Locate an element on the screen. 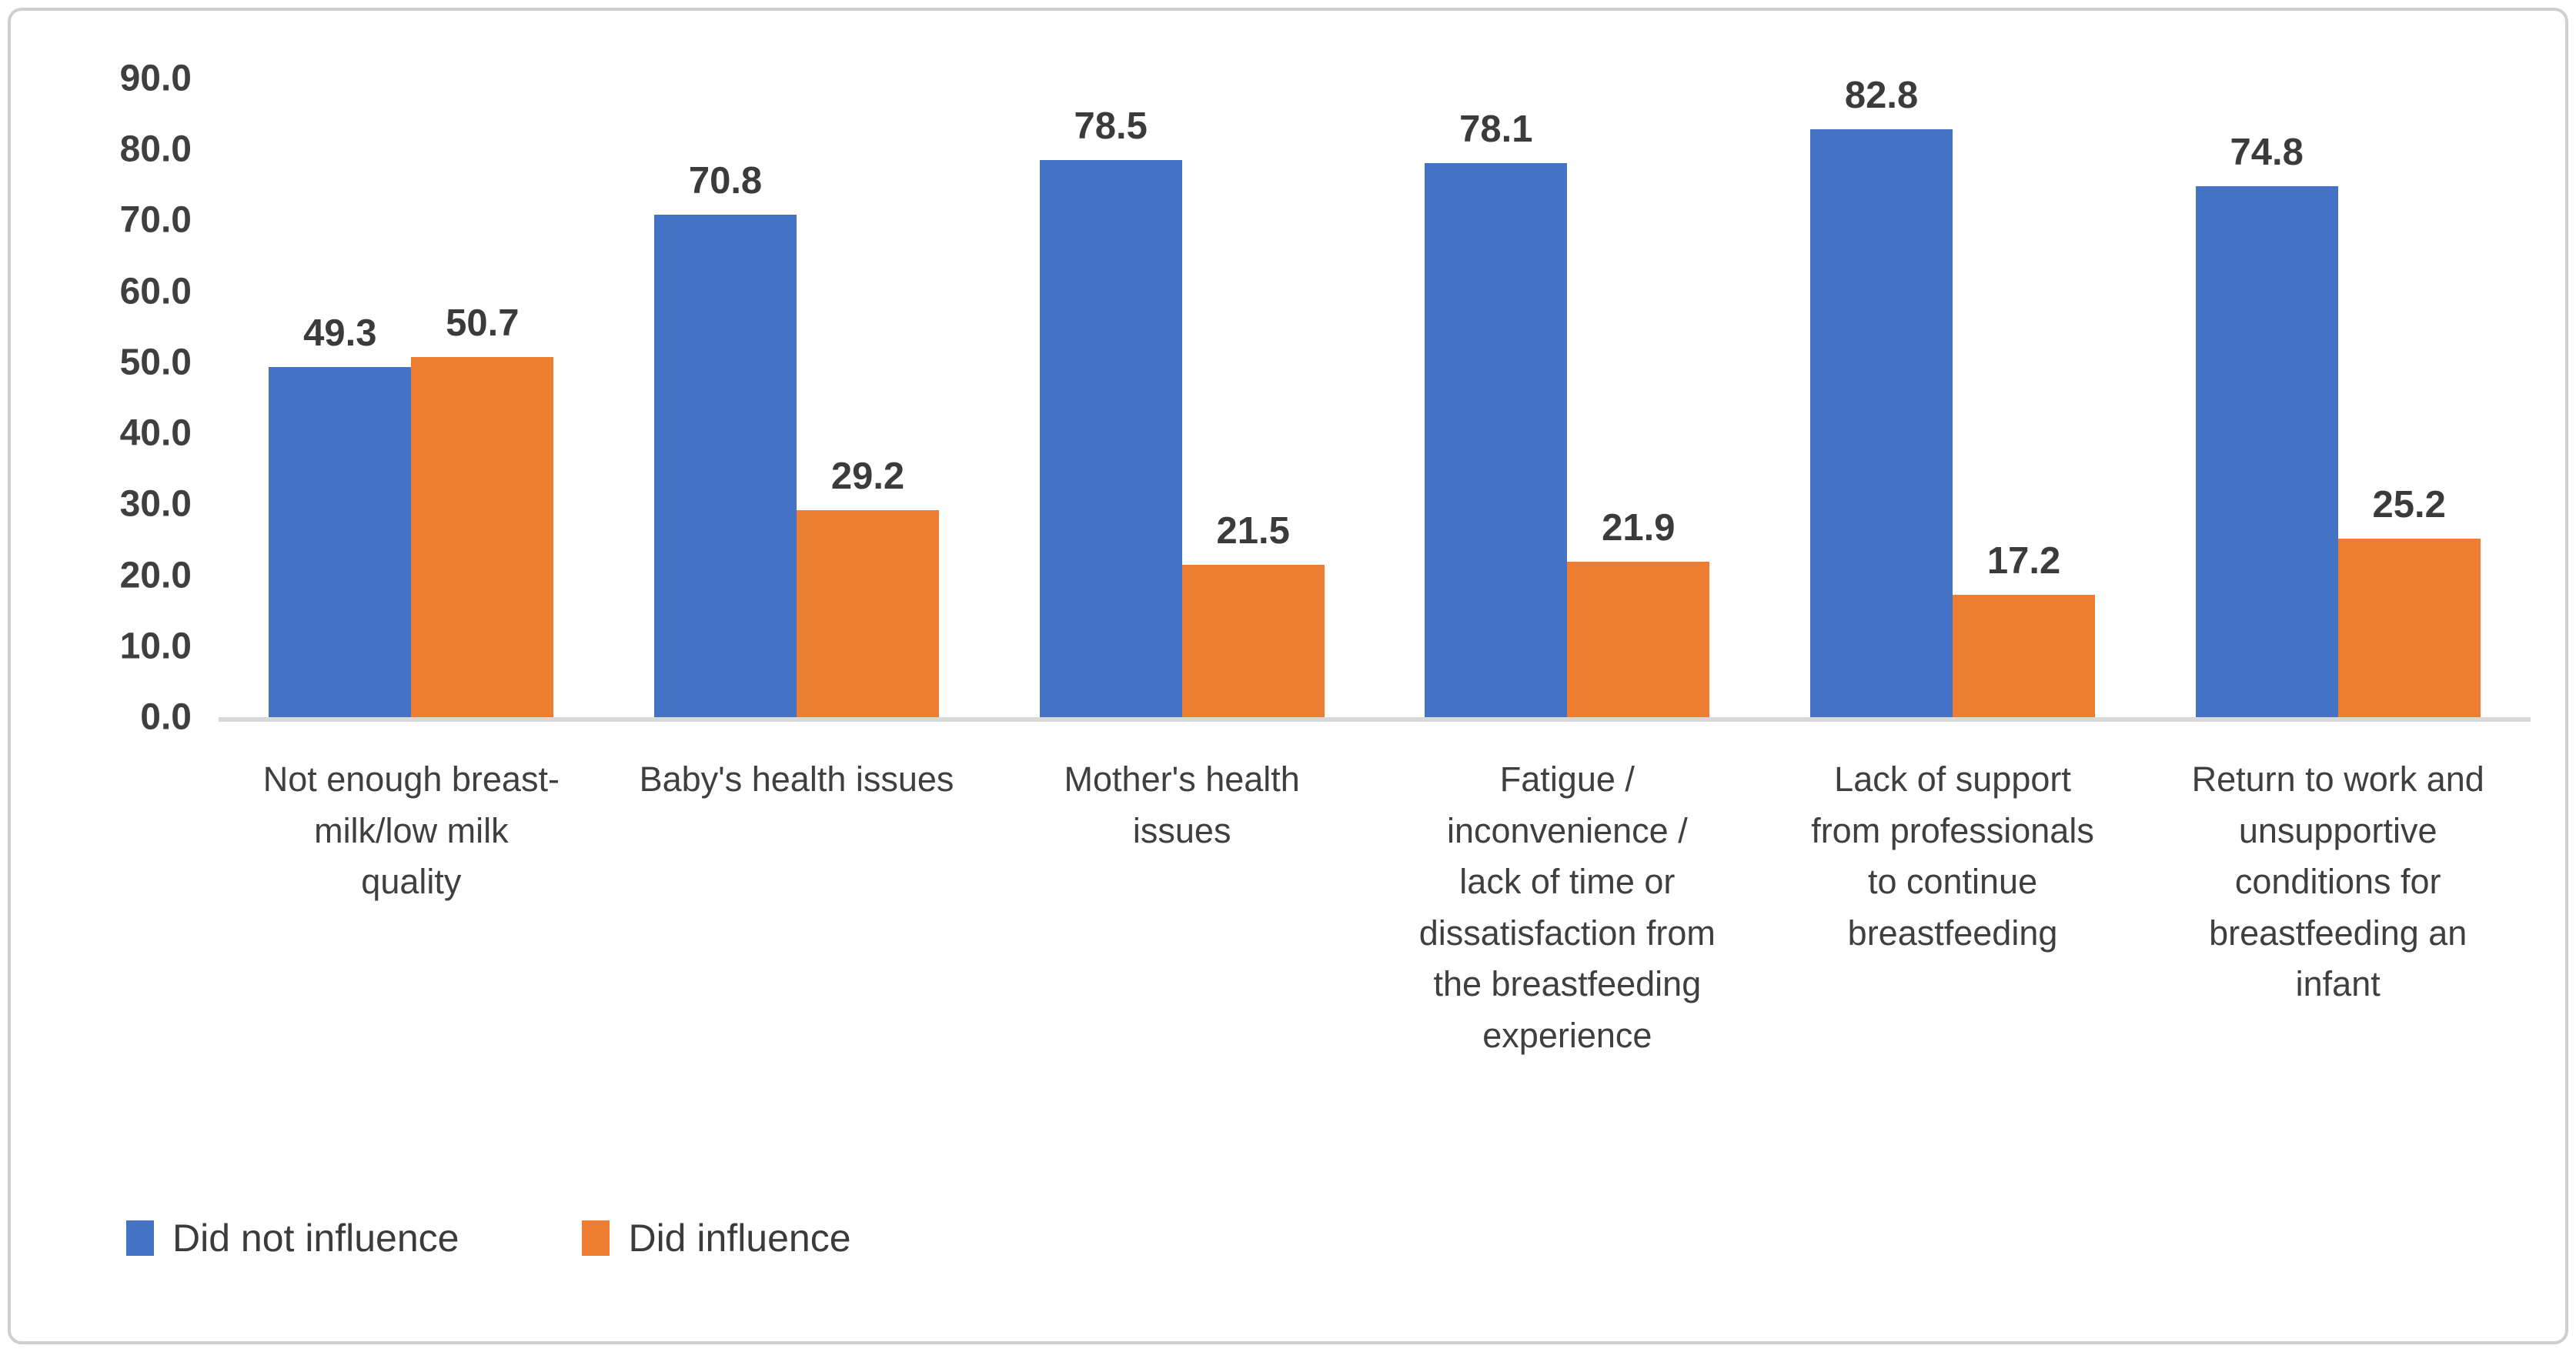 The image size is (2576, 1352). y-axis-tick-label: 90.0 is located at coordinates (155, 78).